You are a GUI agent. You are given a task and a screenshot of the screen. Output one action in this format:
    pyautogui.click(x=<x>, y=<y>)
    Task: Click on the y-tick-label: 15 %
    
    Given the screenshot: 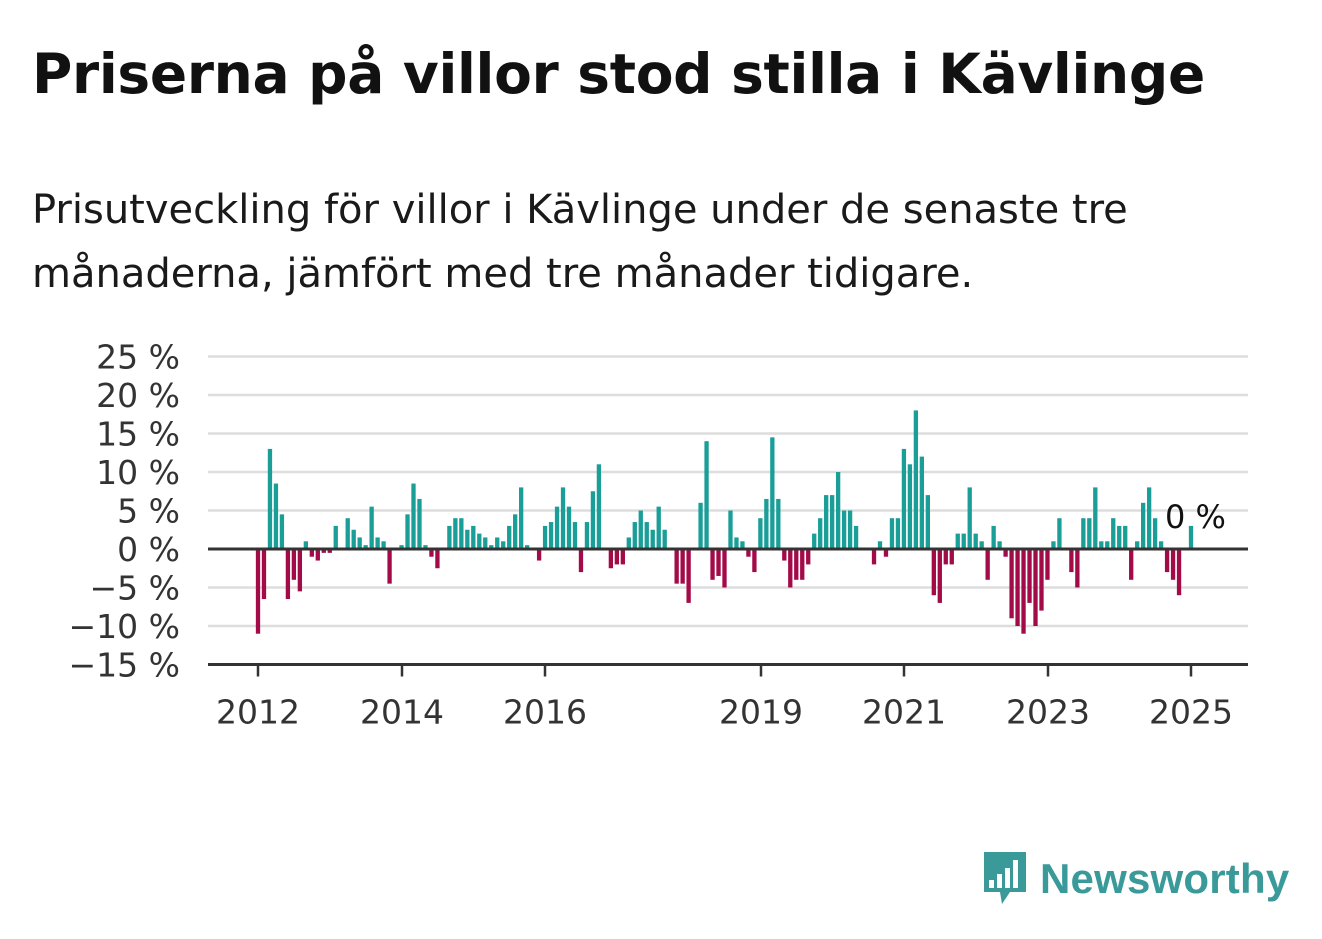 What is the action you would take?
    pyautogui.click(x=138, y=434)
    